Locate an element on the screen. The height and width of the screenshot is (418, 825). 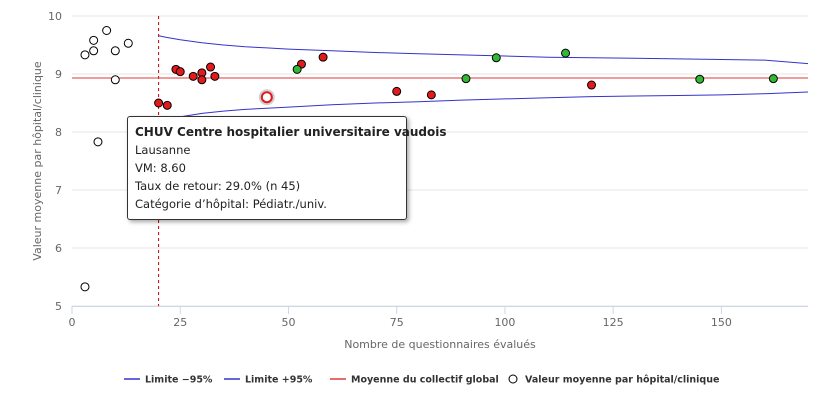
x-tick-label: 75 is located at coordinates (397, 322).